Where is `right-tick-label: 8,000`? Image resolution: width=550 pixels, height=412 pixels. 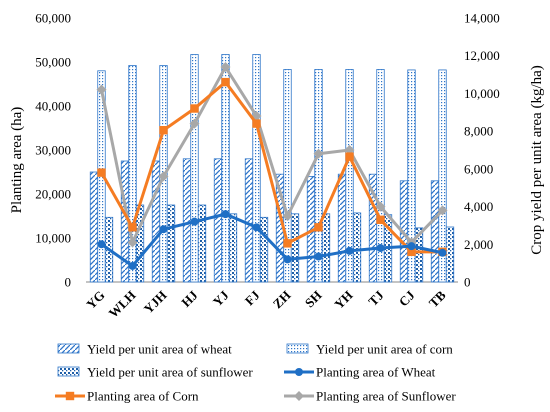
right-tick-label: 8,000 is located at coordinates (478, 131).